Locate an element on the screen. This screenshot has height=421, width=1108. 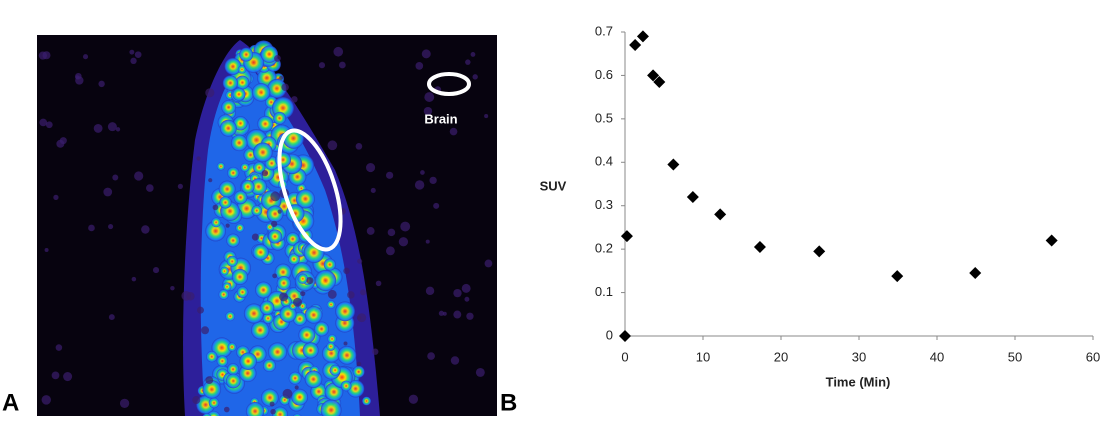
roi-ellipse is located at coordinates (310, 190).